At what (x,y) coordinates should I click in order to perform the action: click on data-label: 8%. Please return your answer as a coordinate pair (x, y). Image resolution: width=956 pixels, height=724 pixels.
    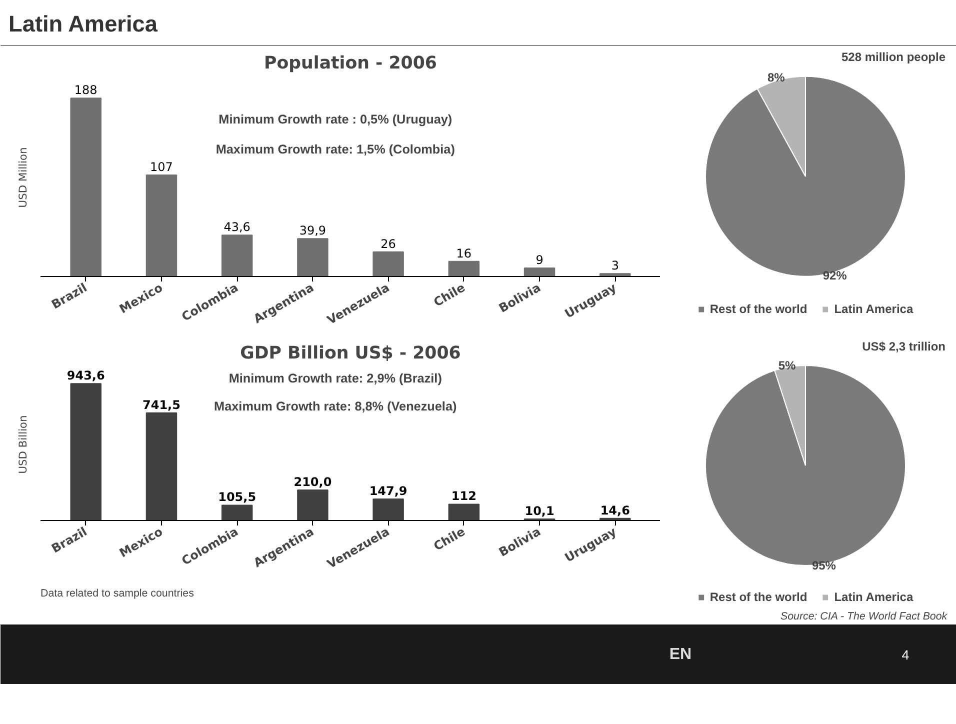
    Looking at the image, I should click on (776, 77).